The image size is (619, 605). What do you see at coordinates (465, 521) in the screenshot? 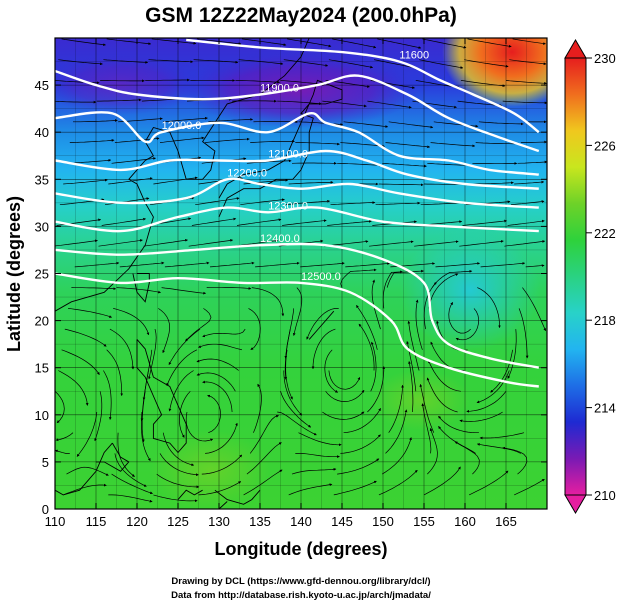
I see `x-tick-label: 160` at bounding box center [465, 521].